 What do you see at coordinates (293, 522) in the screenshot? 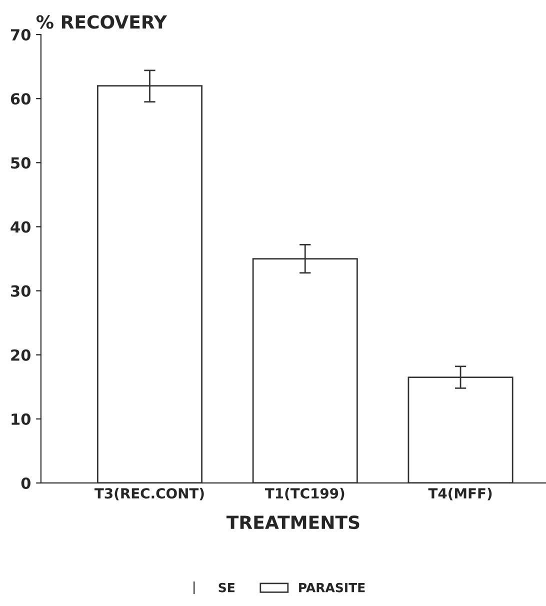
I see `x-axis-title: TREATMENTS` at bounding box center [293, 522].